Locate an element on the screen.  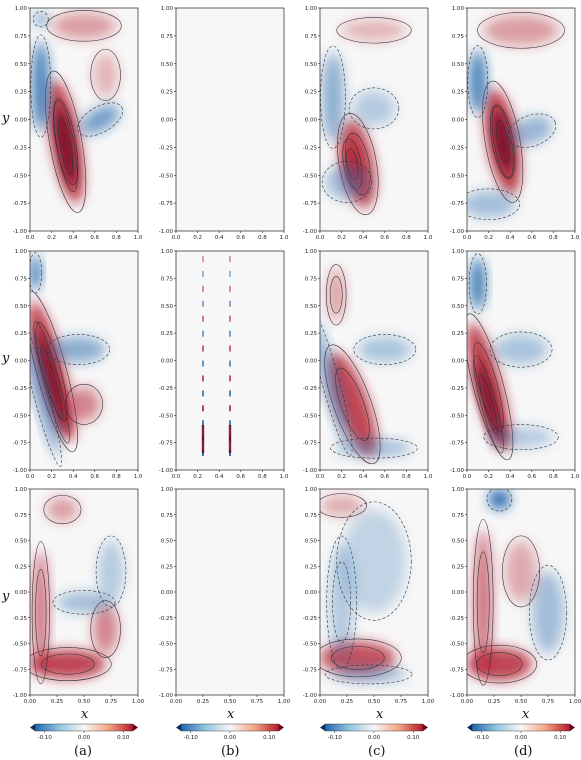
streak-peak is located at coordinates (203, 439).